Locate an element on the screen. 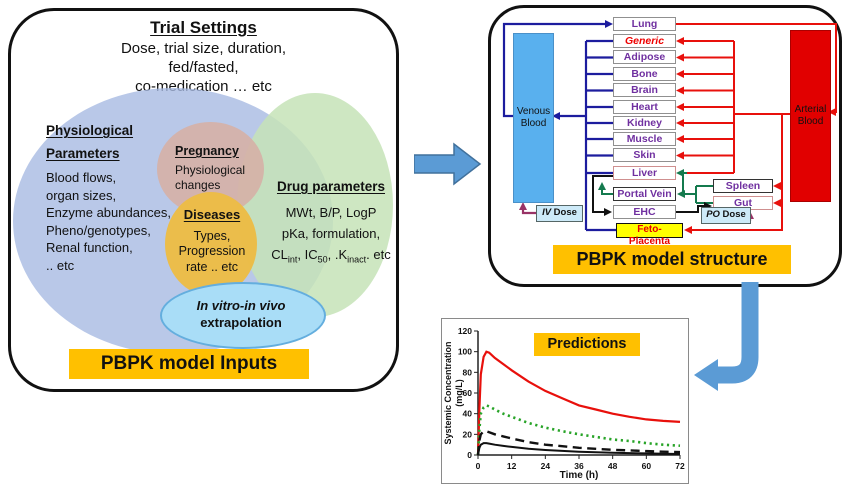 This screenshot has width=850, height=488. organ-box-spleen: Spleen is located at coordinates (743, 186).